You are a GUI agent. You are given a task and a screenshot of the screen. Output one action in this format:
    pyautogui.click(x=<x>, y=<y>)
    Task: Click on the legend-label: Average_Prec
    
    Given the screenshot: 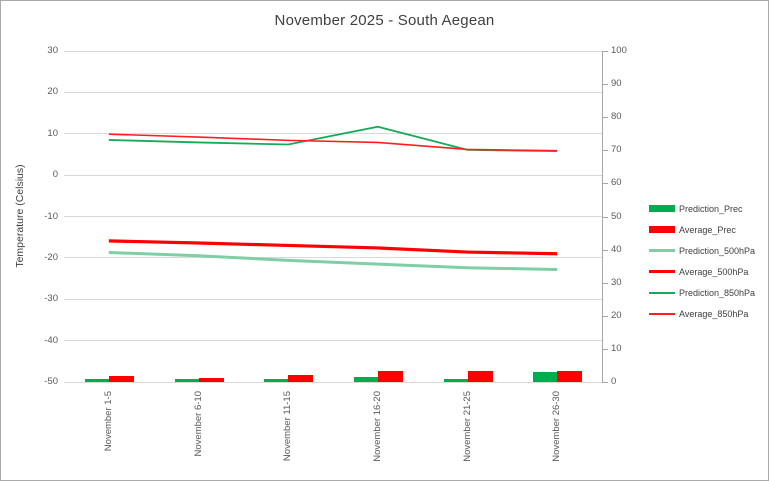 What is the action you would take?
    pyautogui.click(x=707, y=229)
    